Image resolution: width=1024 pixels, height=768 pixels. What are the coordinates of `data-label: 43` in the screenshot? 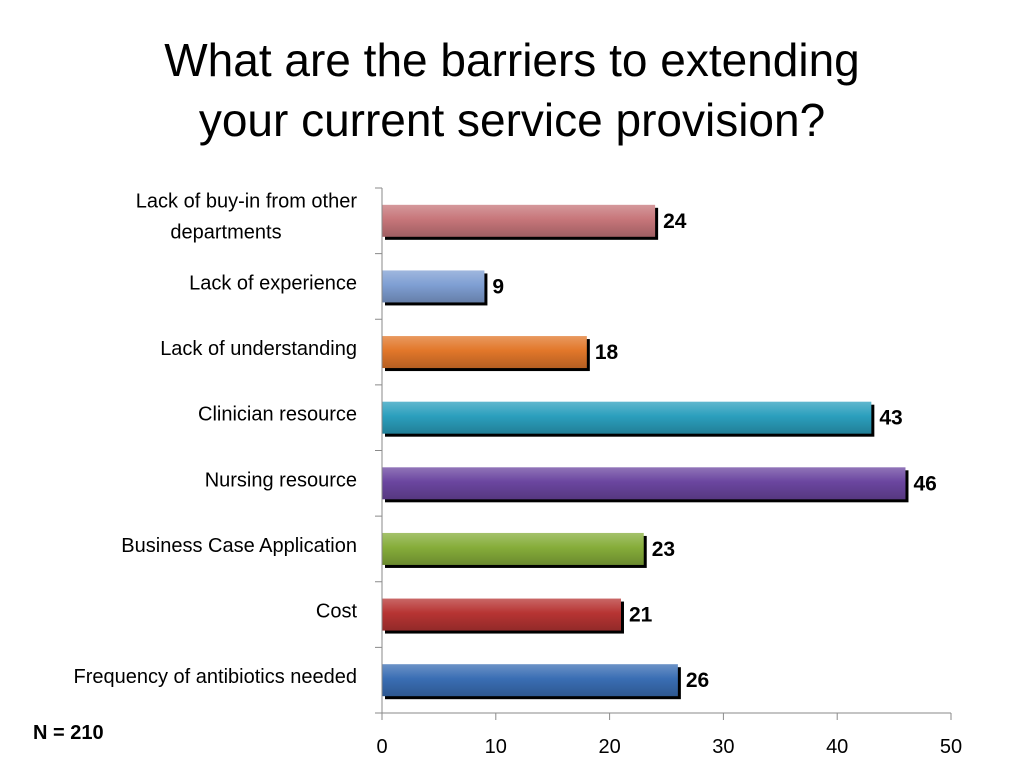 It's located at (890, 418).